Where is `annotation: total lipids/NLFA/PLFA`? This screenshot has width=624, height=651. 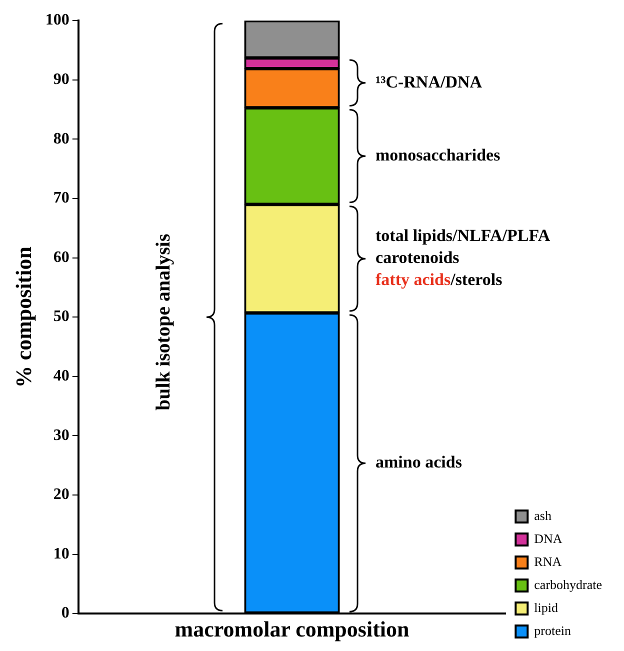 annotation: total lipids/NLFA/PLFA is located at coordinates (463, 236).